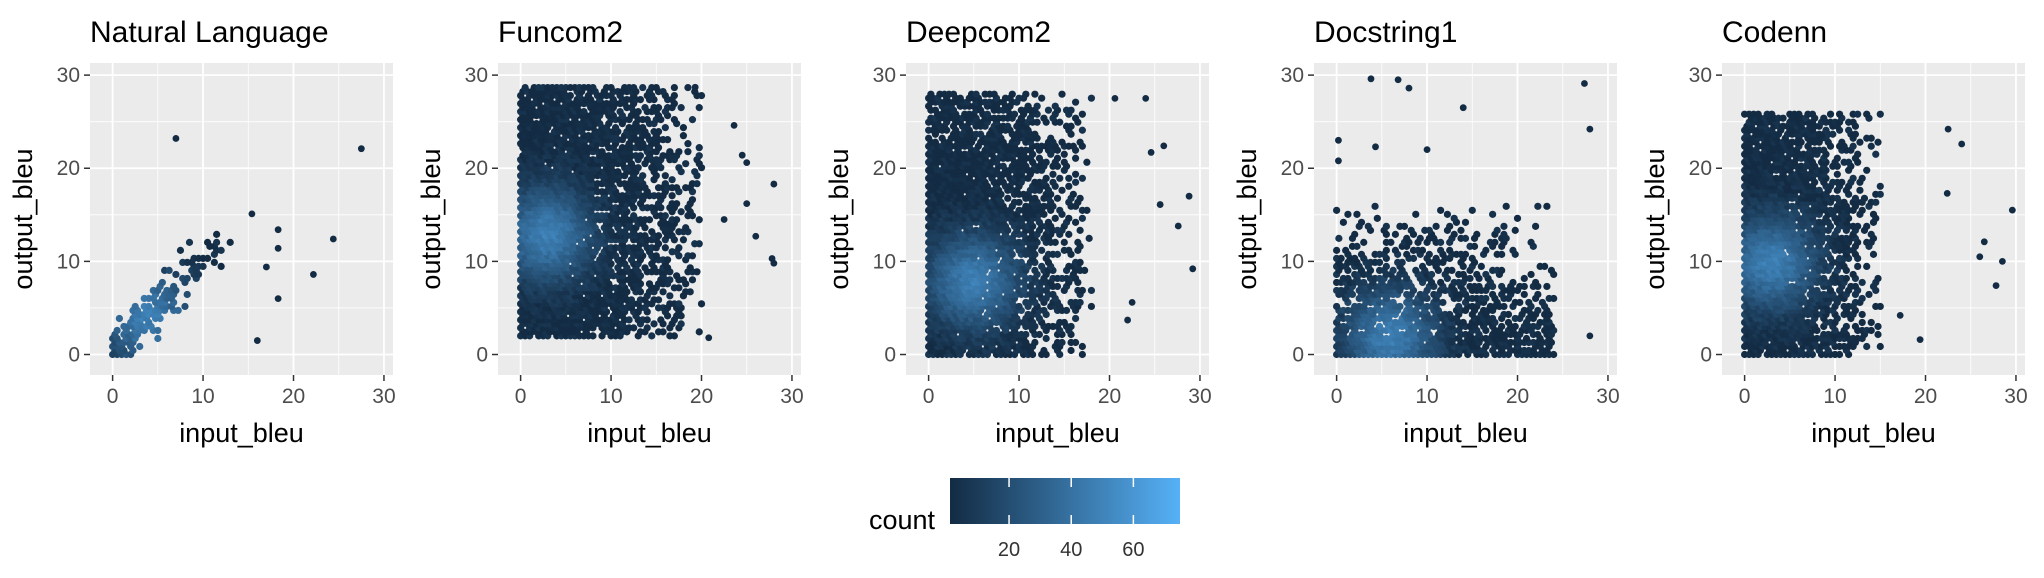 The image size is (2044, 578). What do you see at coordinates (560, 32) in the screenshot?
I see `panel-title: Funcom2` at bounding box center [560, 32].